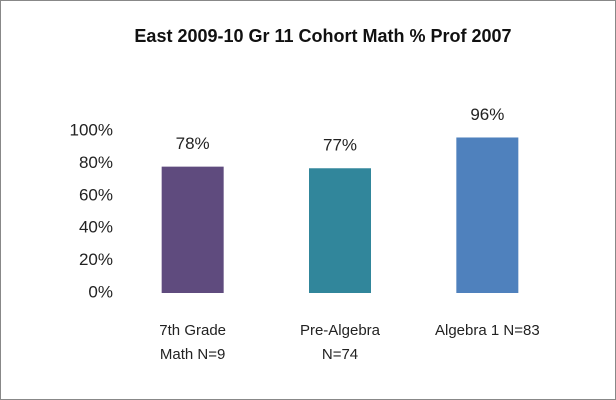 Image resolution: width=616 pixels, height=400 pixels. Describe the element at coordinates (487, 114) in the screenshot. I see `data-label: 96%` at that location.